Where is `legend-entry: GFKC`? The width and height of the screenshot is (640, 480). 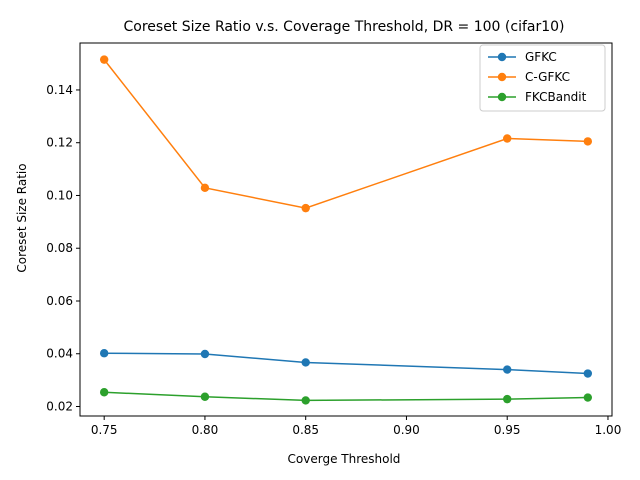
legend-entry: GFKC is located at coordinates (522, 57).